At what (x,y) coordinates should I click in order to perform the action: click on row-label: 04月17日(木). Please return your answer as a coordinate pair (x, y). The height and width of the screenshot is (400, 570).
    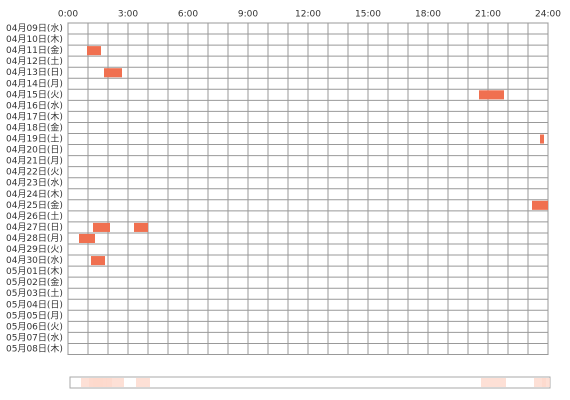
    Looking at the image, I should click on (34, 116).